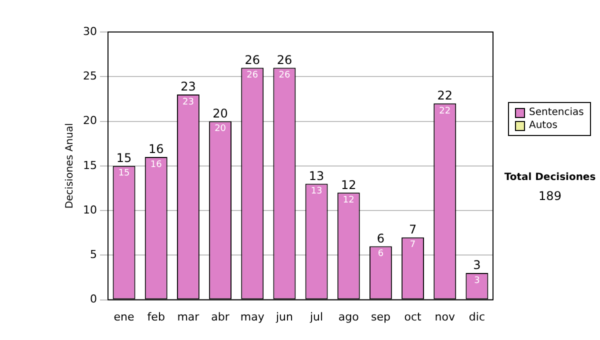 The image size is (600, 340). What do you see at coordinates (380, 317) in the screenshot?
I see `x-tick-label: sep` at bounding box center [380, 317].